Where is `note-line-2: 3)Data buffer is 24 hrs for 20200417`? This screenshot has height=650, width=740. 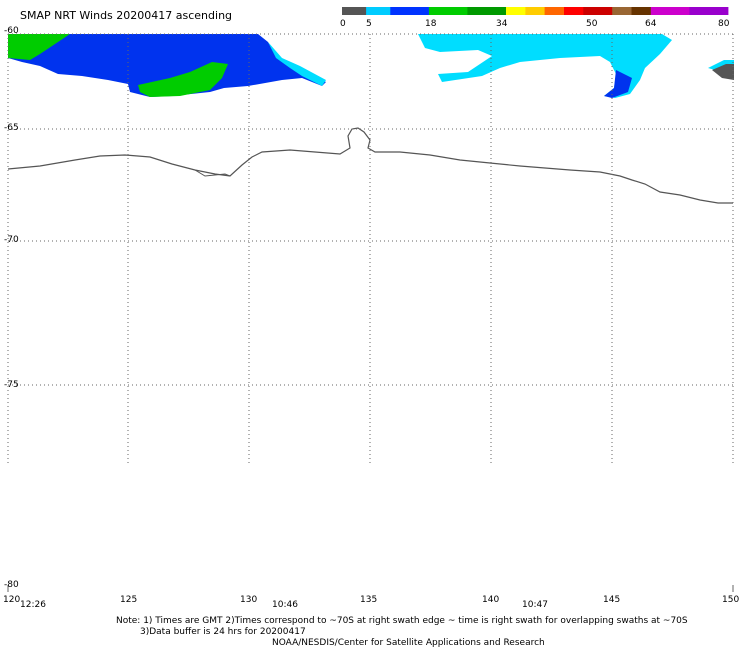 note-line-2: 3)Data buffer is 24 hrs for 20200417 is located at coordinates (223, 632).